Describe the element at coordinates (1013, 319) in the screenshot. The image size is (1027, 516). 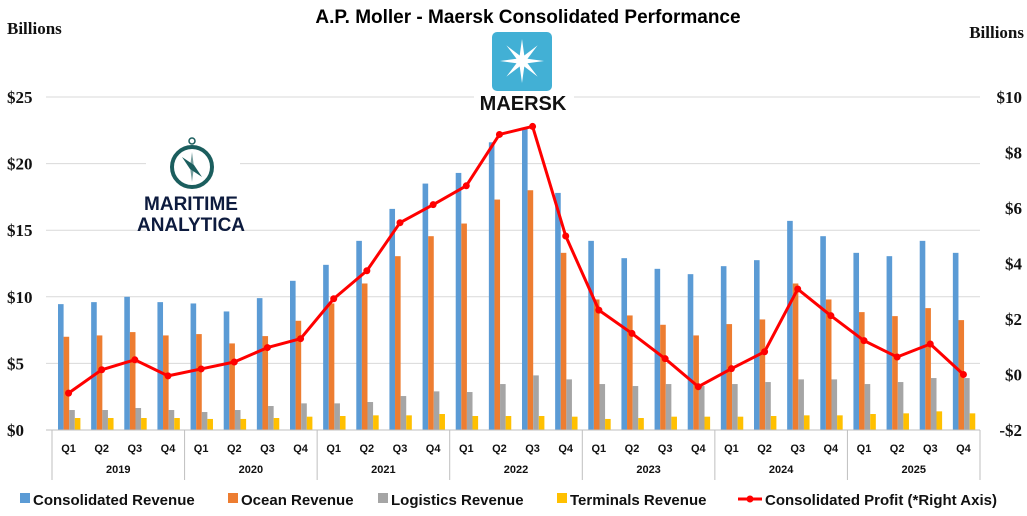
I see `right-tick-label: $2` at that location.